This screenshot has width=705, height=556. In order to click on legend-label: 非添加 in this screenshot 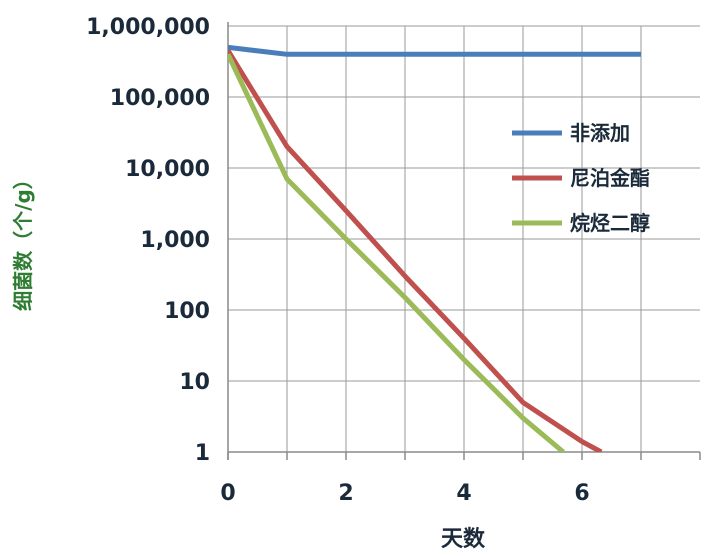, I will do `click(600, 133)`.